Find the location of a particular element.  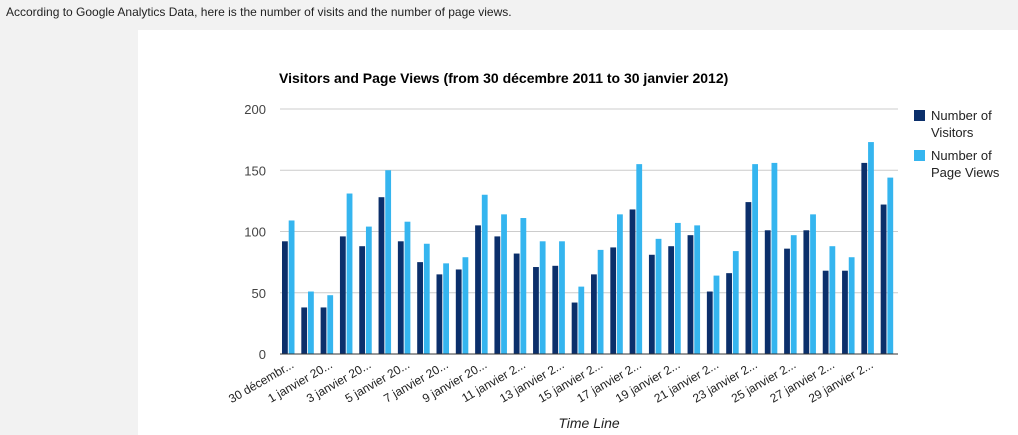

y-tick-label: 150 is located at coordinates (255, 170).